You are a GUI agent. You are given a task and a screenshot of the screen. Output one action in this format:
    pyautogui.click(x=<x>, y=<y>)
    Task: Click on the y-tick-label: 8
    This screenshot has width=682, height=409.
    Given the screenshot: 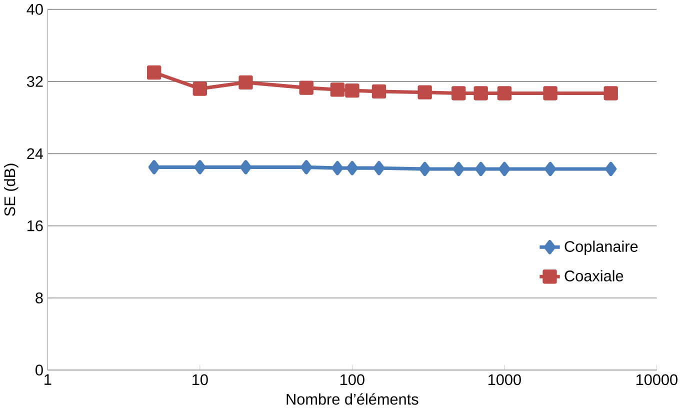 What is the action you would take?
    pyautogui.click(x=39, y=298)
    